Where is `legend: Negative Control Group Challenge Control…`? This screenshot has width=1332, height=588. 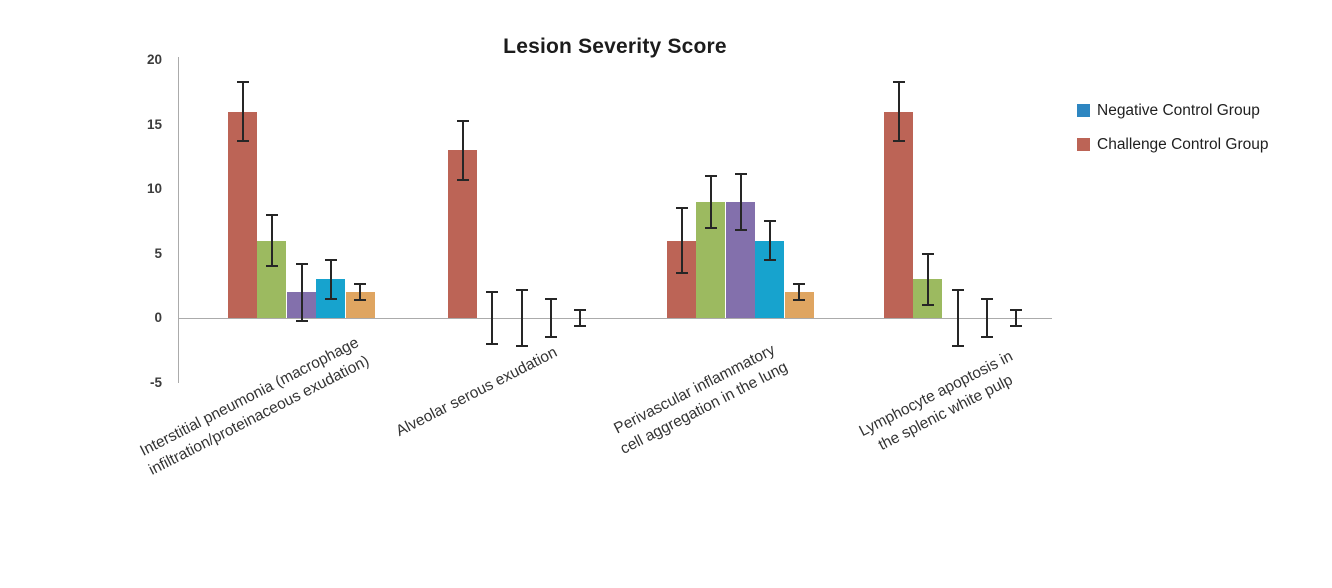 legend: Negative Control Group Challenge Control… is located at coordinates (1172, 134).